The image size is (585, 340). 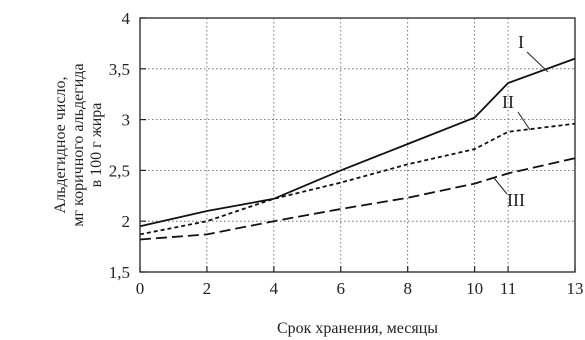 I want to click on x-tick-label: 8, so click(x=407, y=288).